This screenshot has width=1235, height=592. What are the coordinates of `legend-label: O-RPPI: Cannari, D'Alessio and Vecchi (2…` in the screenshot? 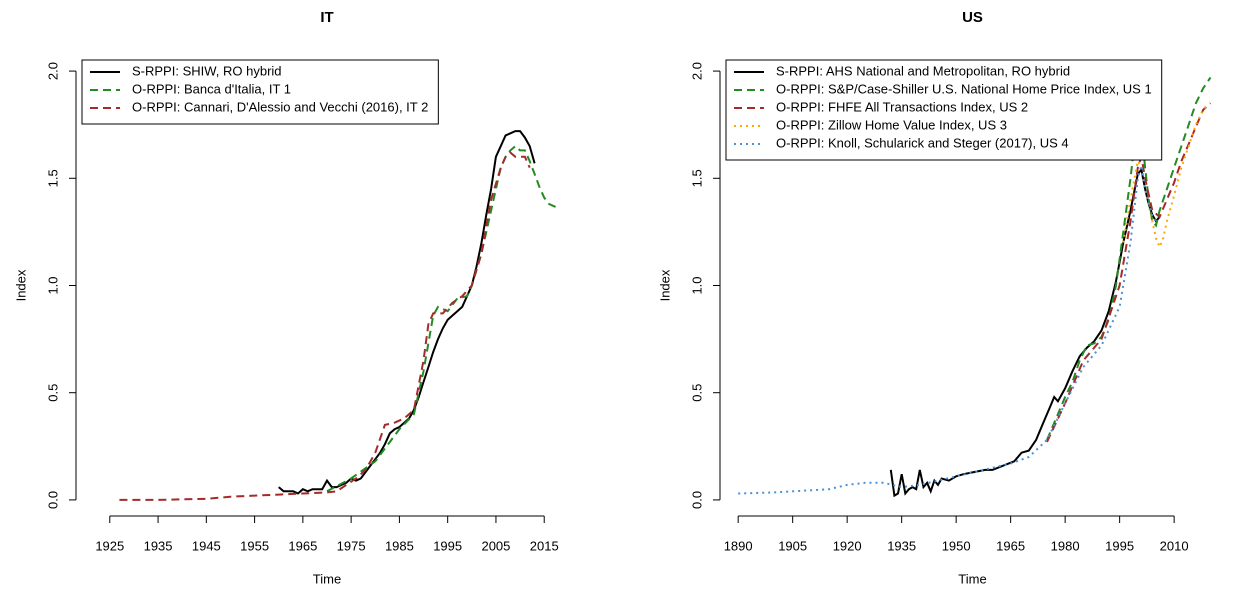 It's located at (280, 106).